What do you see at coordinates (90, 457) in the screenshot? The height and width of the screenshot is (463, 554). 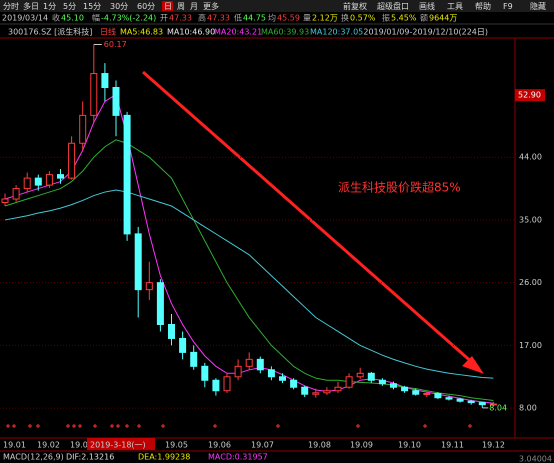 I see `macd-dif: DIF:2.13216` at bounding box center [90, 457].